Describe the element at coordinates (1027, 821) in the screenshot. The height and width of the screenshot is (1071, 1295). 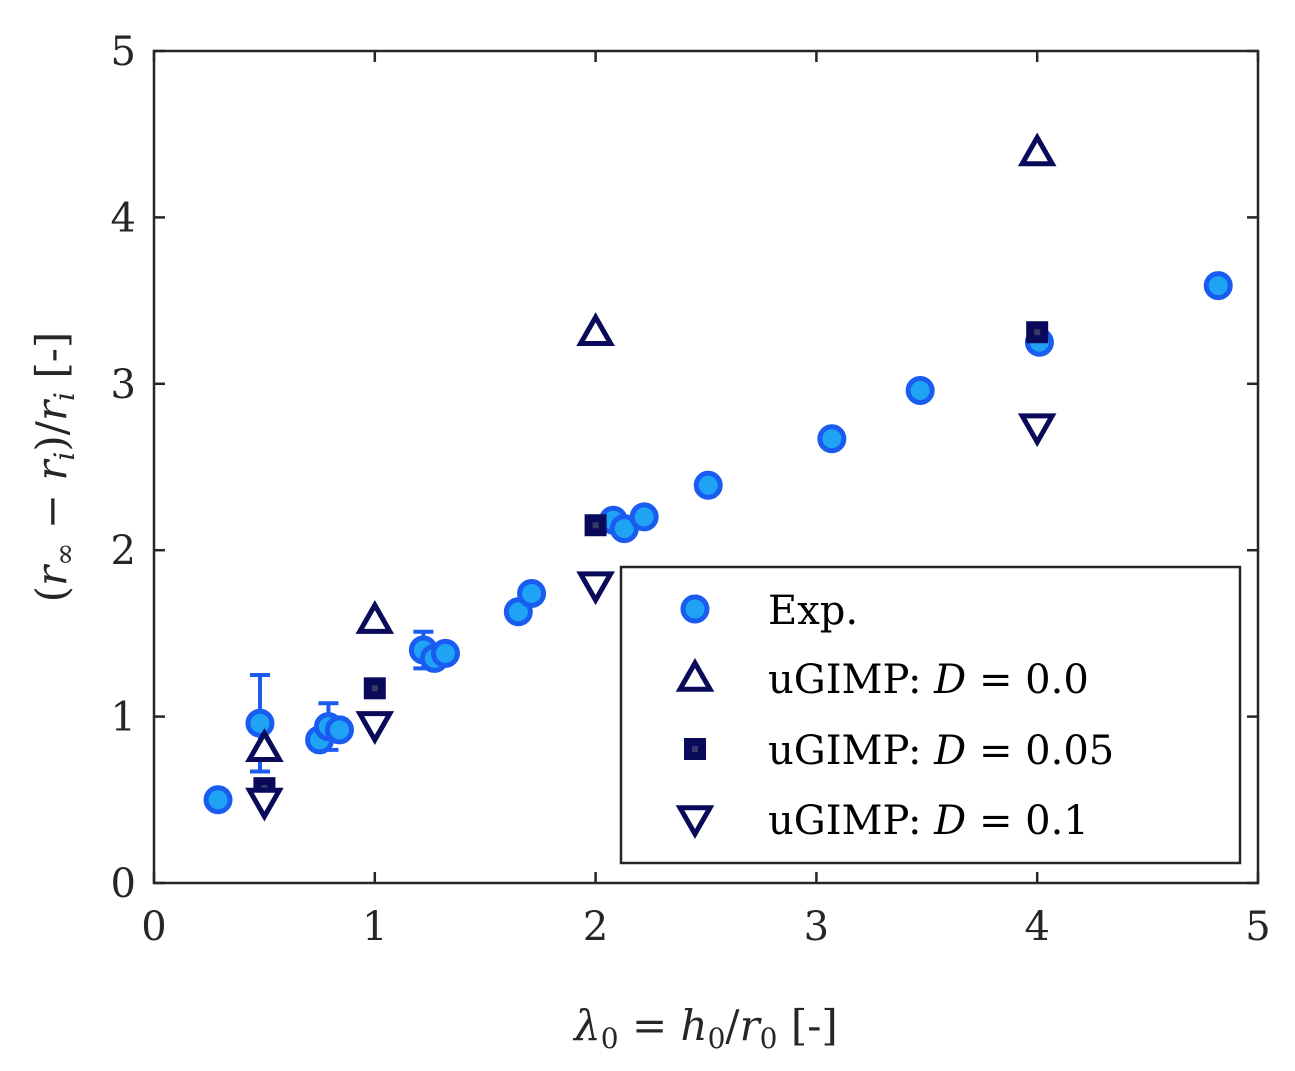
I see `legend-d01-eq: = 0.1` at that location.